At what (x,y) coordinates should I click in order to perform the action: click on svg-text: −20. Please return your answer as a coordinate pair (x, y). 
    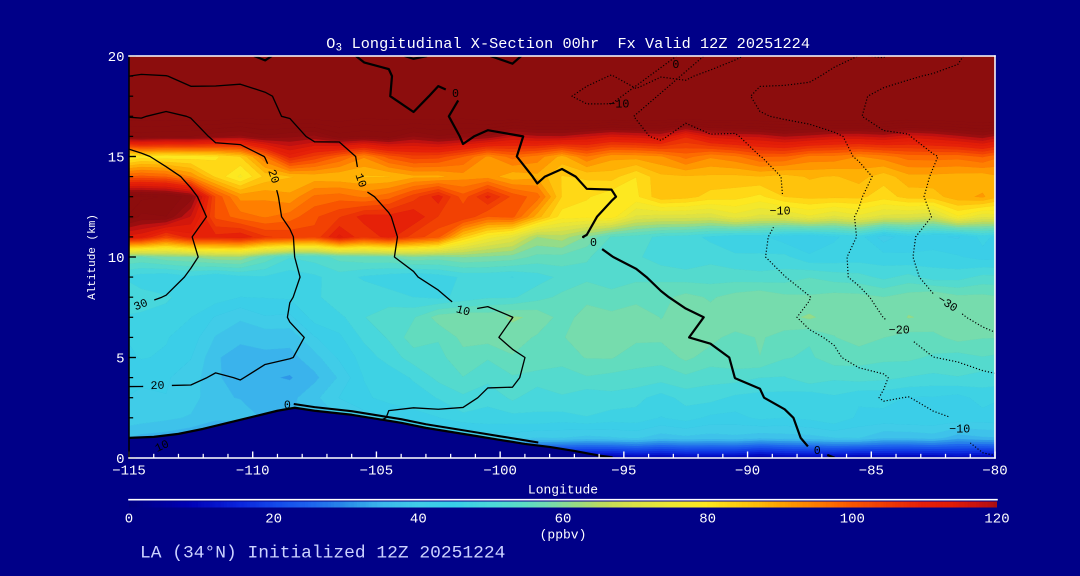
    Looking at the image, I should click on (899, 330).